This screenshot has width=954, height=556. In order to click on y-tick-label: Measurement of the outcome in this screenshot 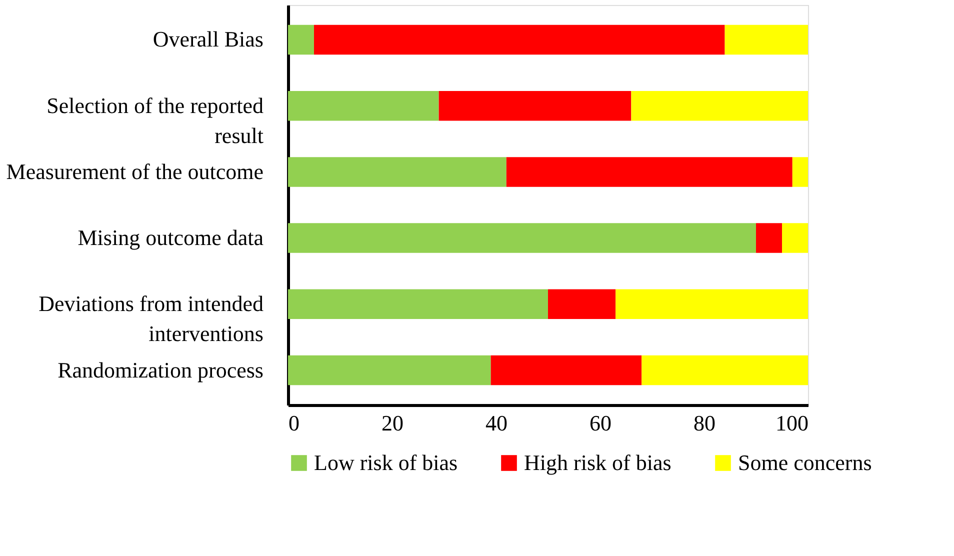, I will do `click(135, 171)`.